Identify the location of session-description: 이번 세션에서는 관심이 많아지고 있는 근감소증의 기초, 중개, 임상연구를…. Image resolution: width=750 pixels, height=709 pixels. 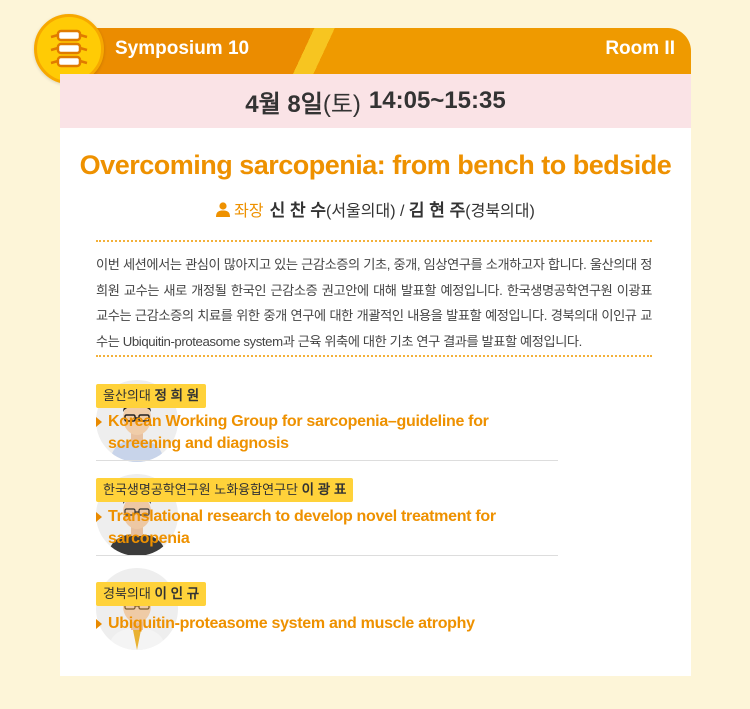
(374, 303).